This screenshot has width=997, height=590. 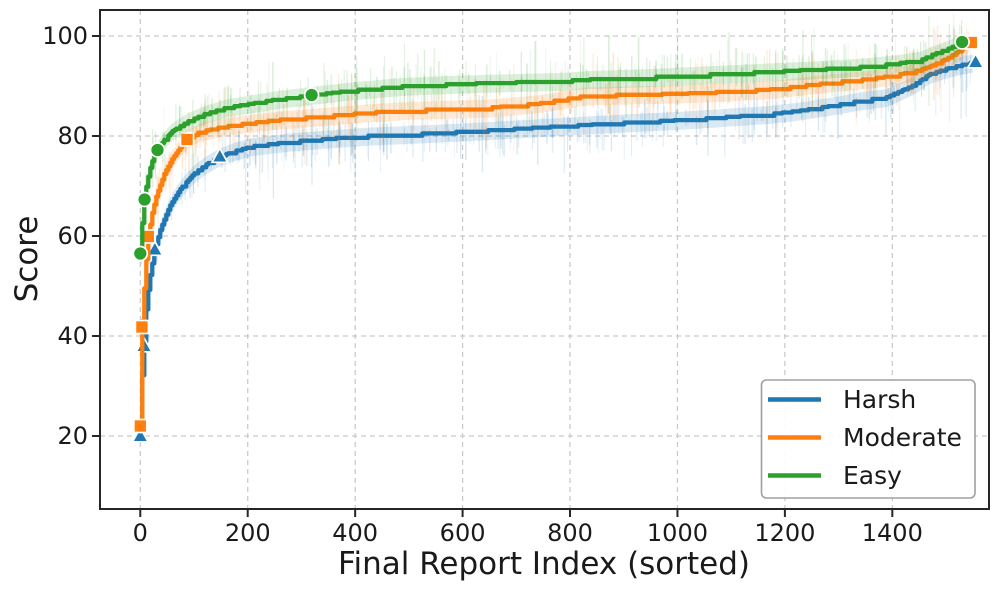 What do you see at coordinates (72, 136) in the screenshot?
I see `y-tick-label: 80` at bounding box center [72, 136].